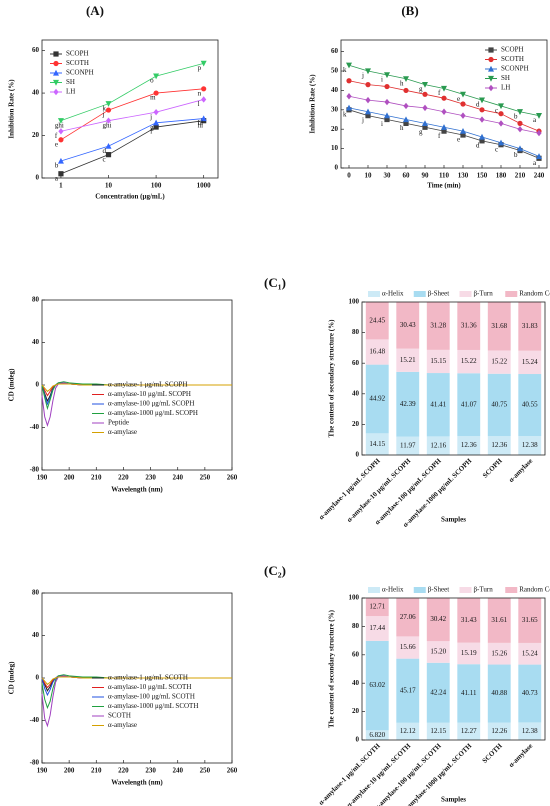 Image resolution: width=550 pixels, height=806 pixels. I want to click on value-label: 17.44, so click(377, 628).